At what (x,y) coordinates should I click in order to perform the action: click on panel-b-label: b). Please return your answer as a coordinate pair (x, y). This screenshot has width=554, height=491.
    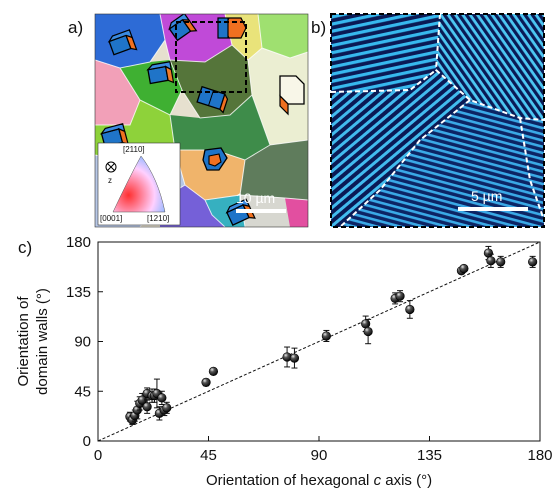
    Looking at the image, I should click on (318, 27).